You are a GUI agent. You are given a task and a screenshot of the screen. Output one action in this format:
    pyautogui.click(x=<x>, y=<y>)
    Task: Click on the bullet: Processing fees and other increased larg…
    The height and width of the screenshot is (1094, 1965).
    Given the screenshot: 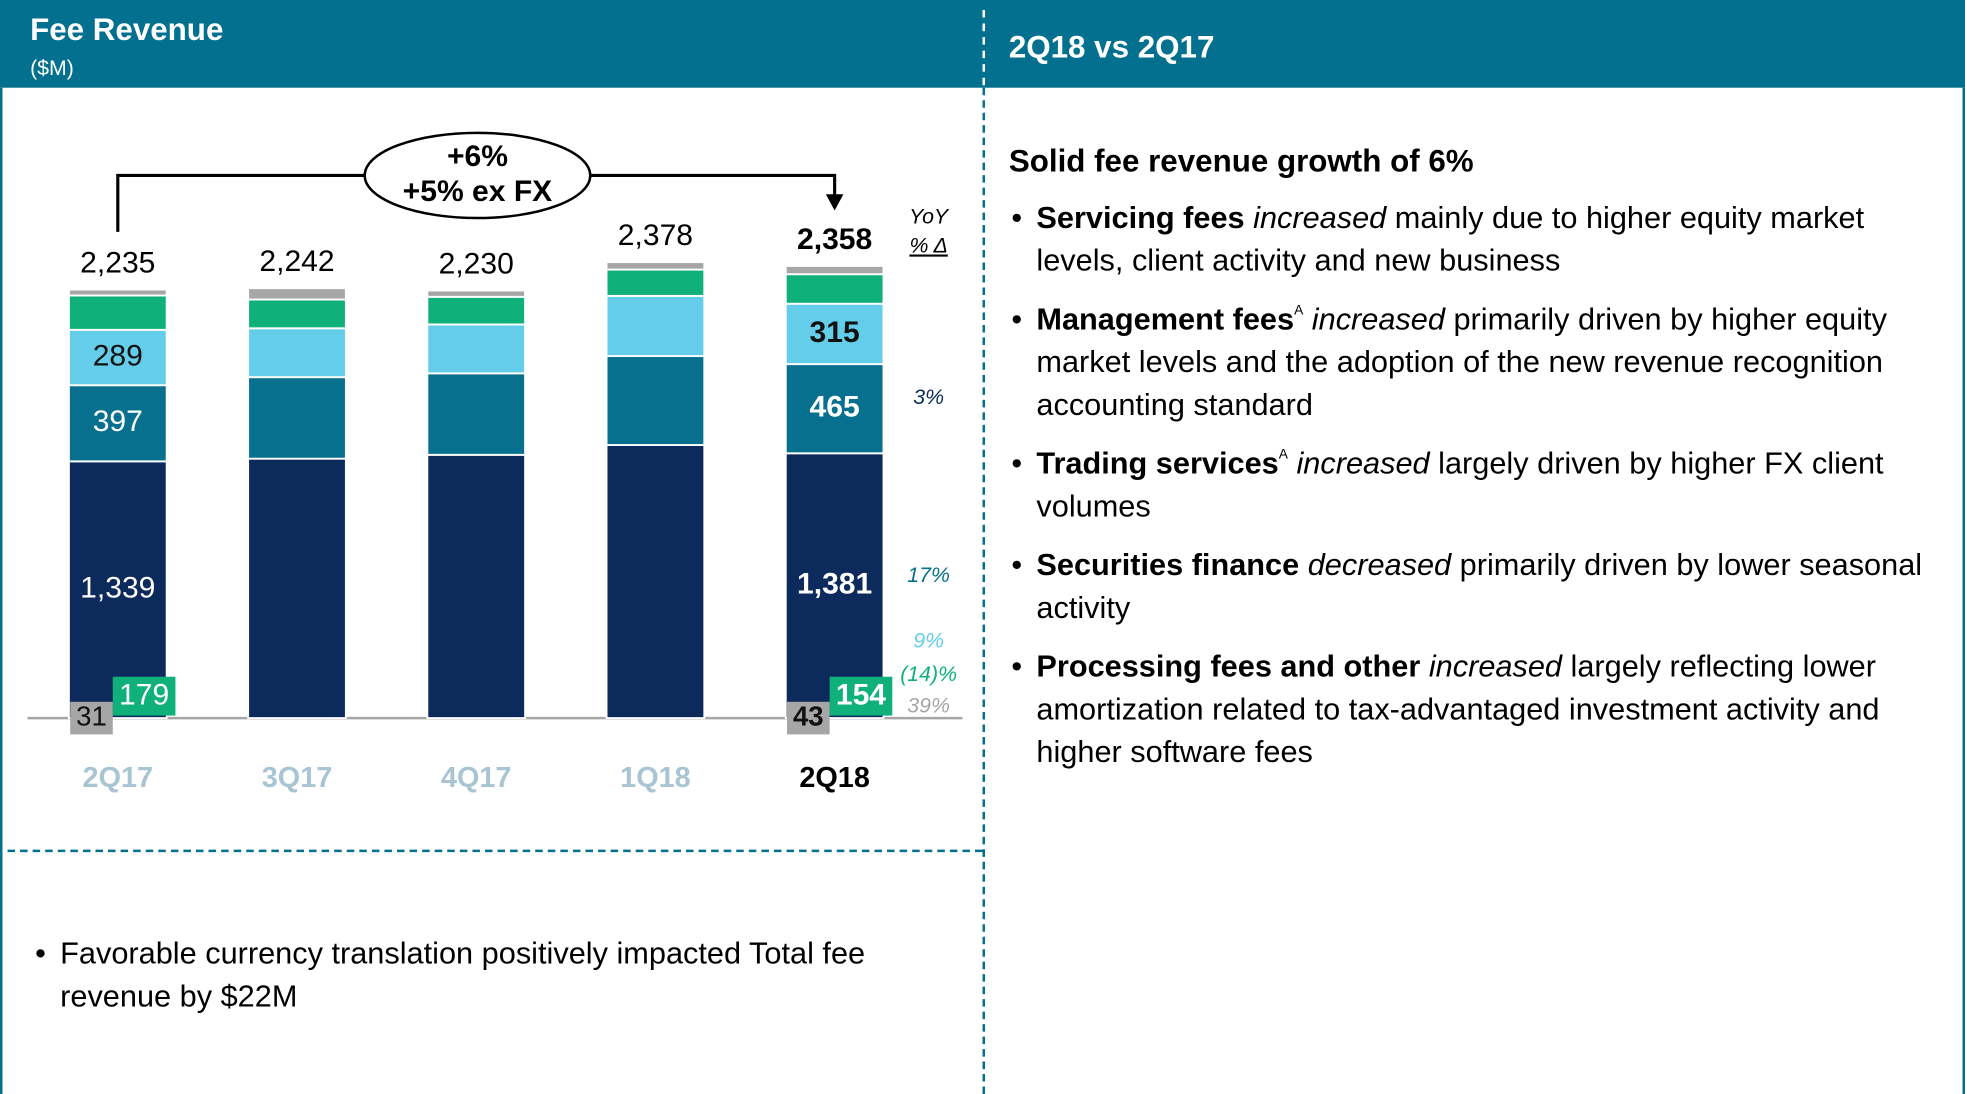 What is the action you would take?
    pyautogui.click(x=1476, y=711)
    